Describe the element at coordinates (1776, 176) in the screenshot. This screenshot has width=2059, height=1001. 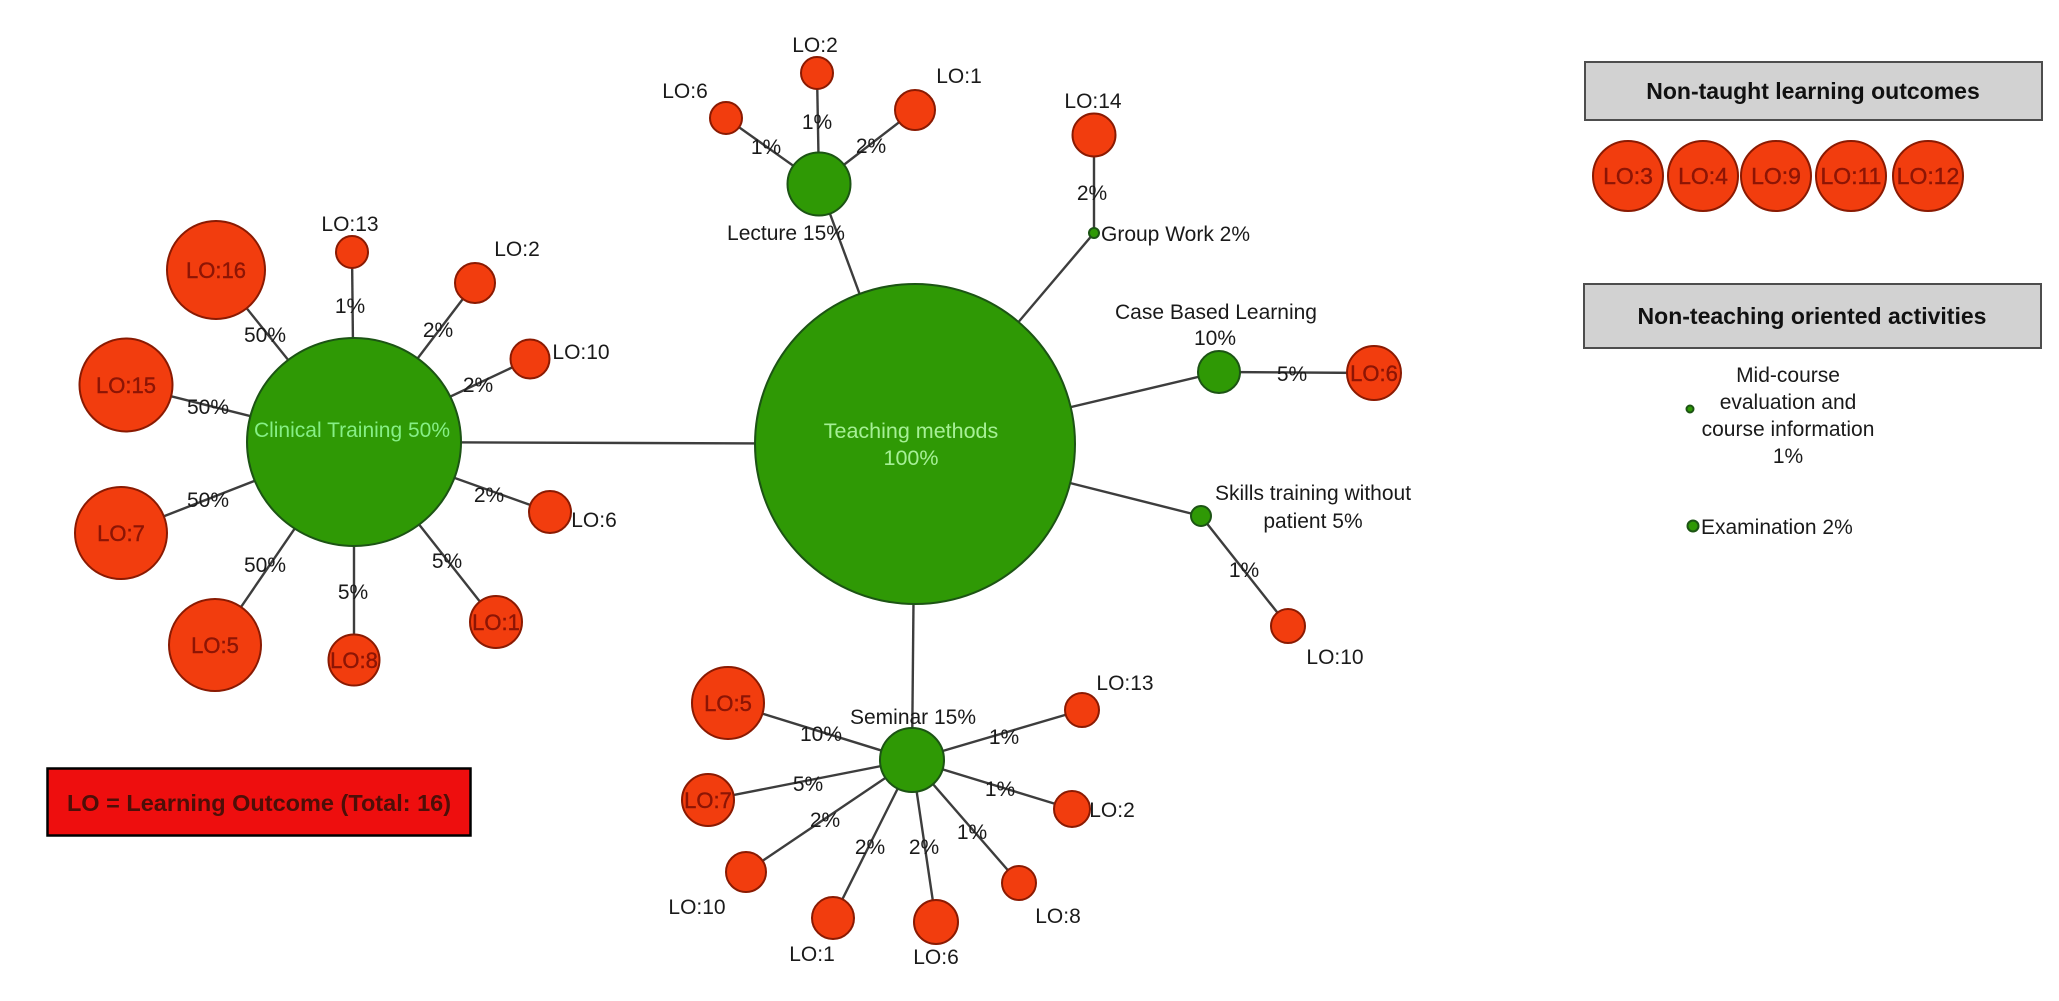
I see `svg-text: LO:9` at that location.